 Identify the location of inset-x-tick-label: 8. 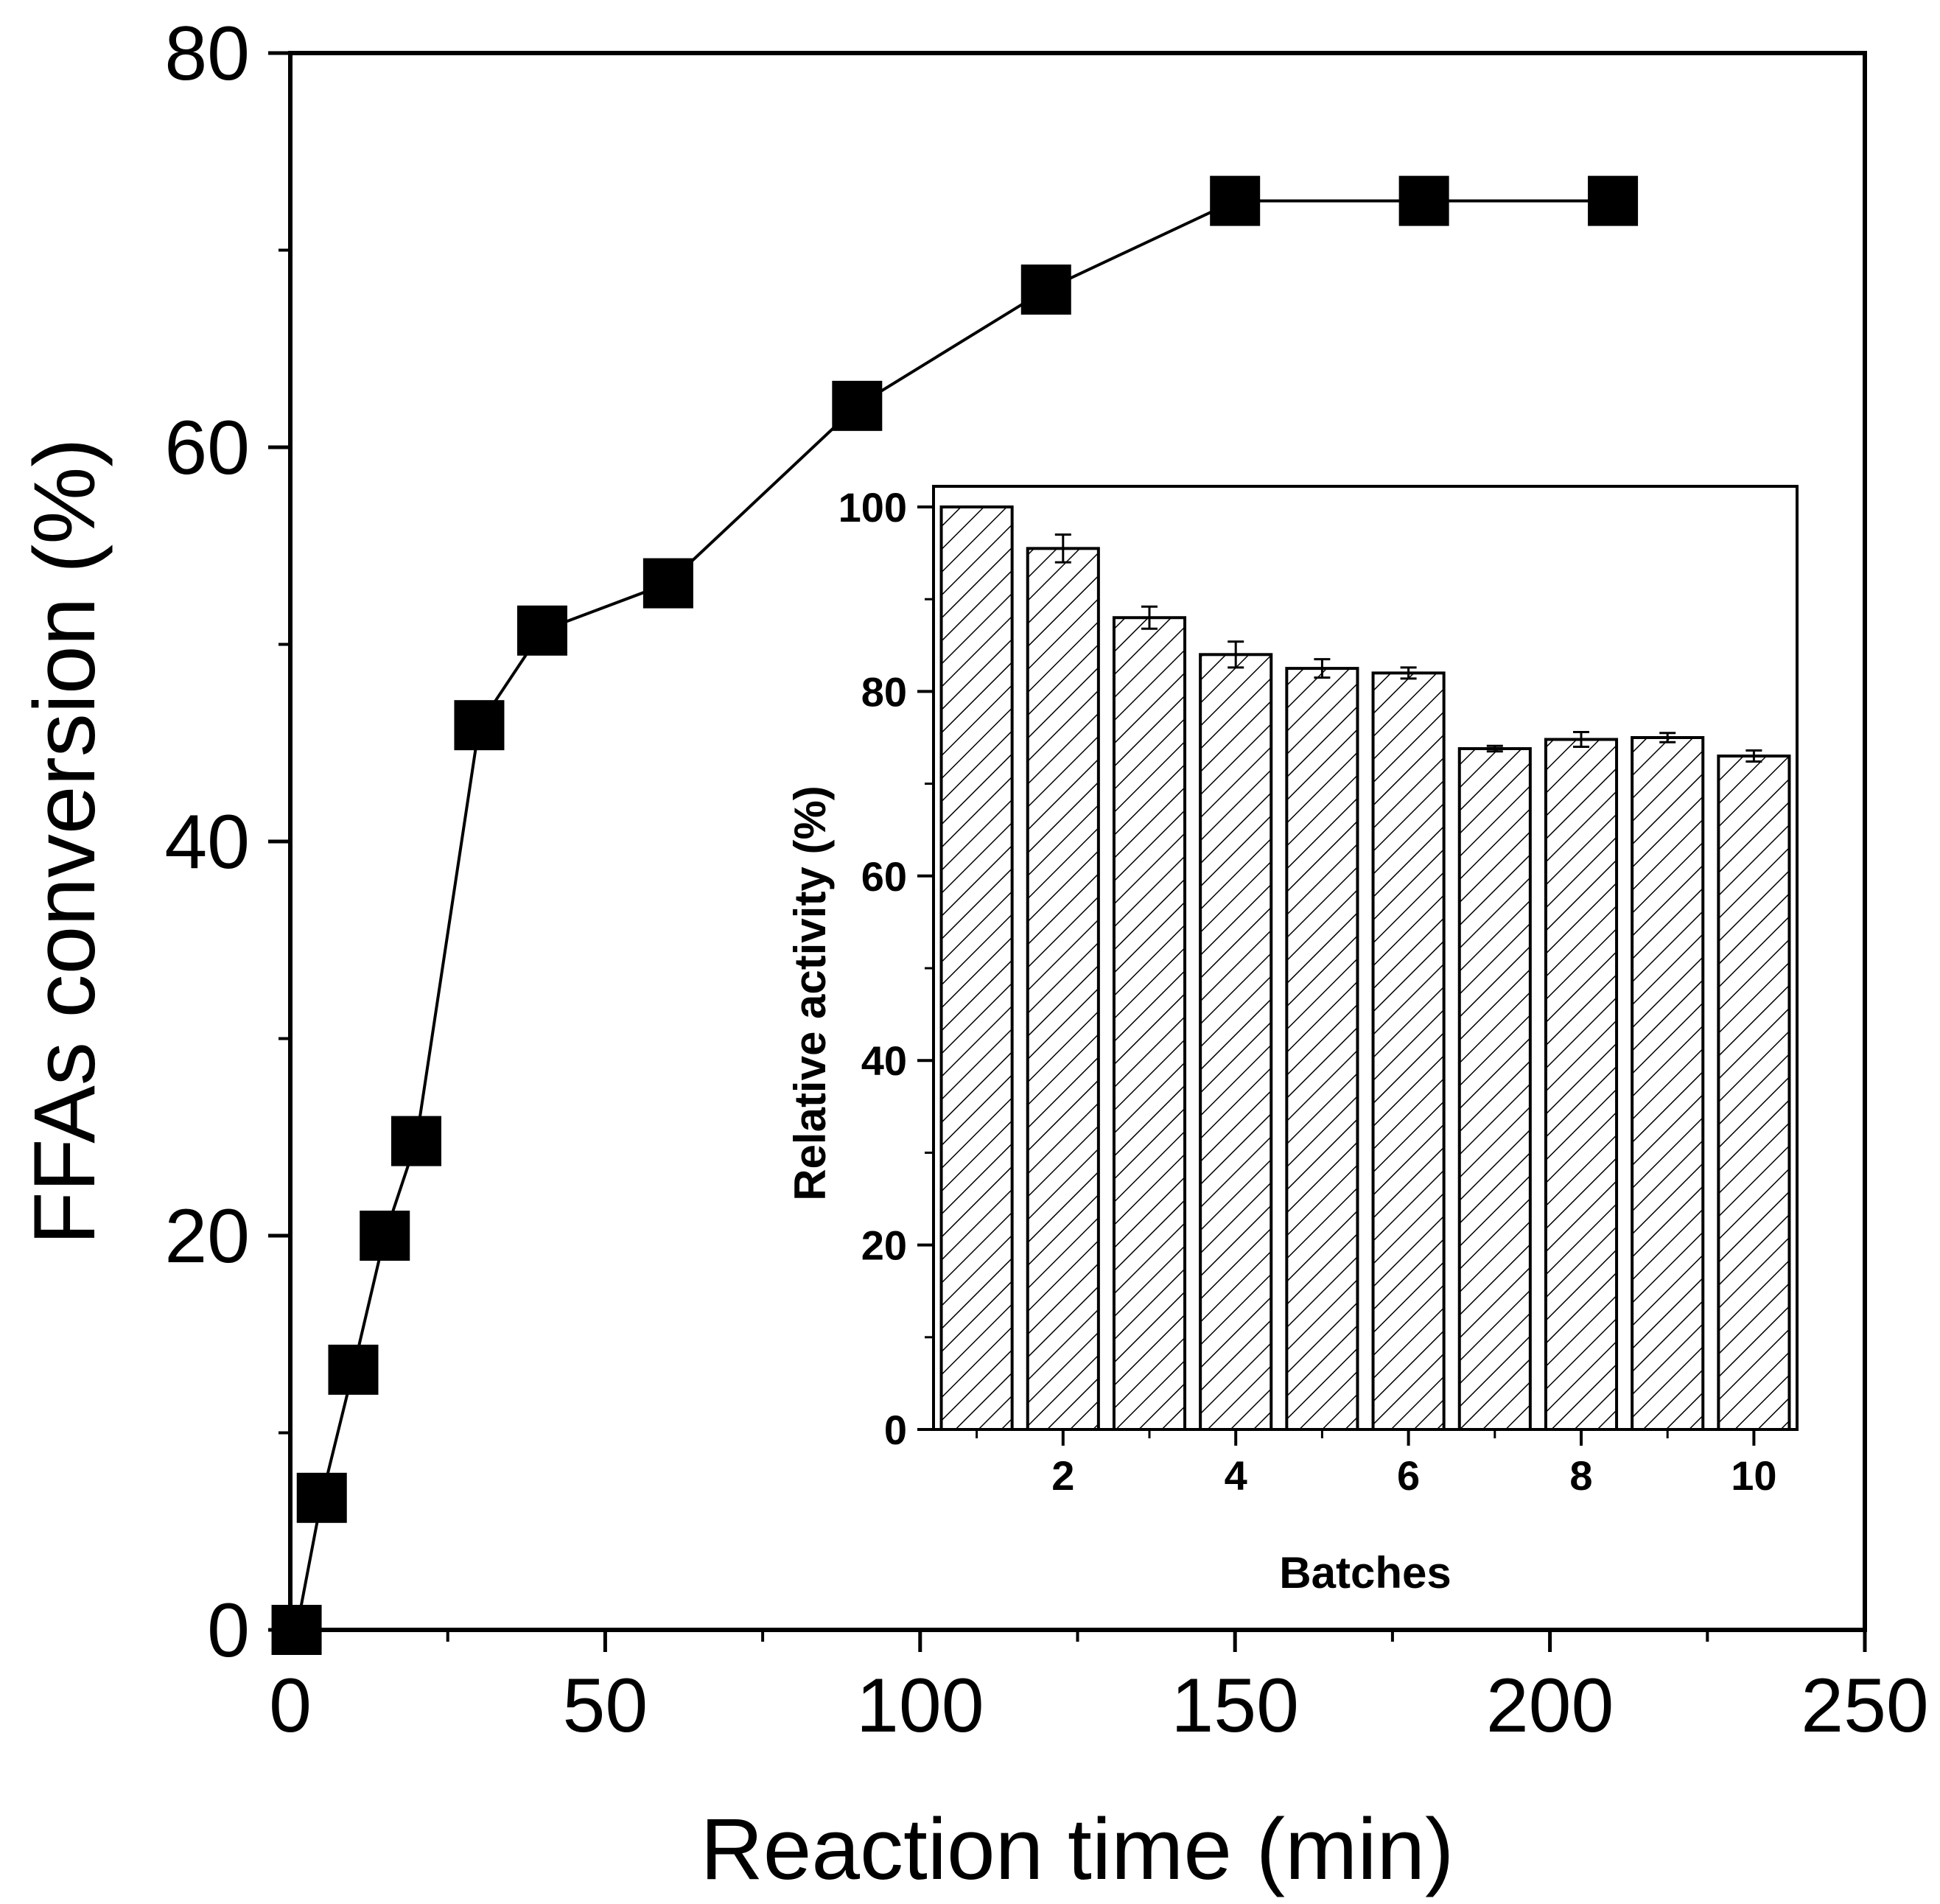
(1580, 1475).